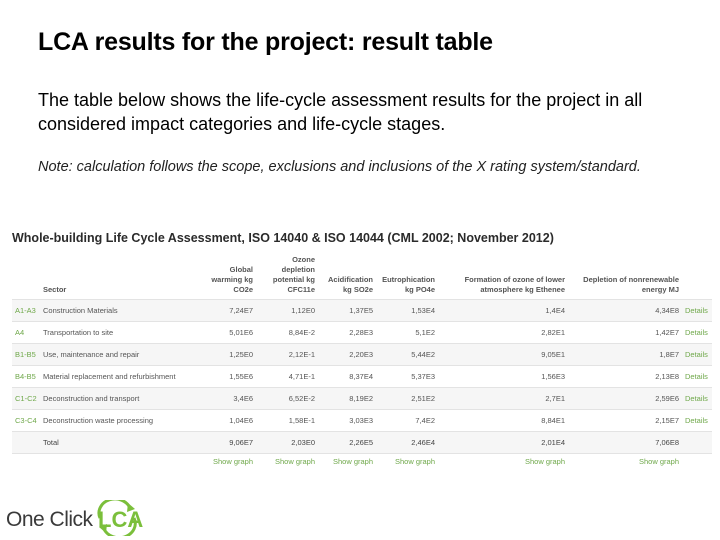 The image size is (720, 540). What do you see at coordinates (408, 284) in the screenshot?
I see `header-eutrophication: Eutrophication kg PO4e` at bounding box center [408, 284].